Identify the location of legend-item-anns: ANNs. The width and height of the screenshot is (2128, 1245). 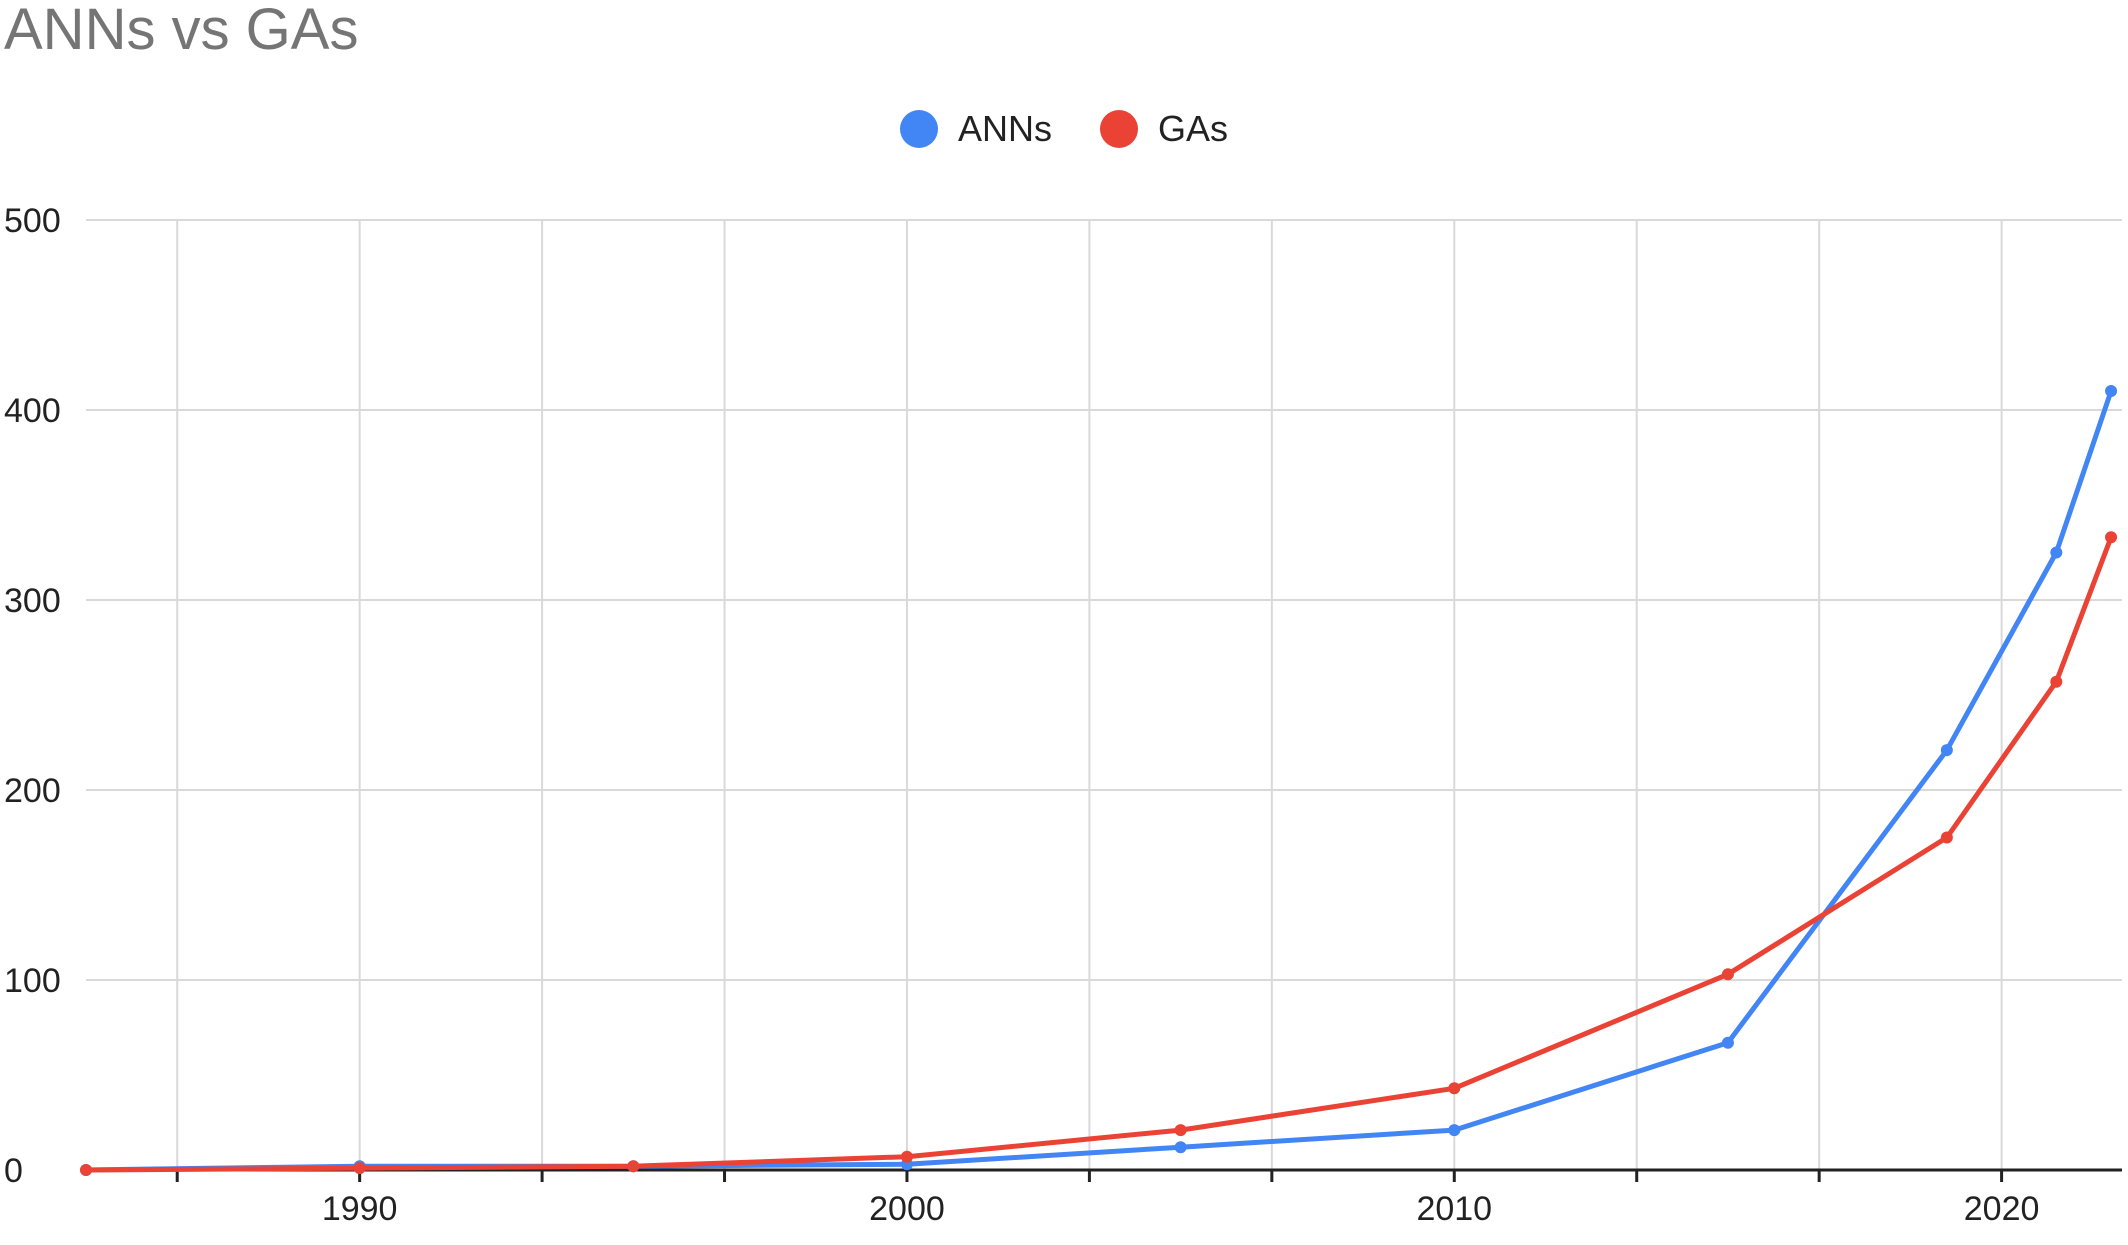
(975, 129).